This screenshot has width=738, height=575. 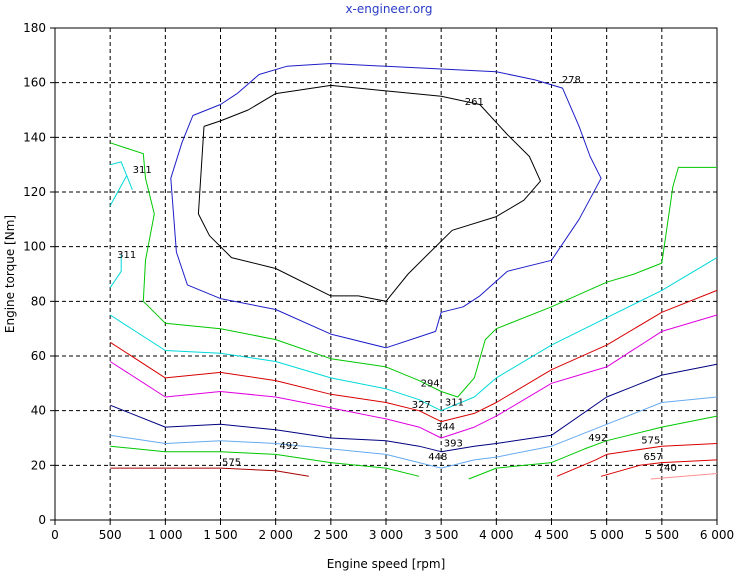 I want to click on x-tick-label: 5 500, so click(x=662, y=535).